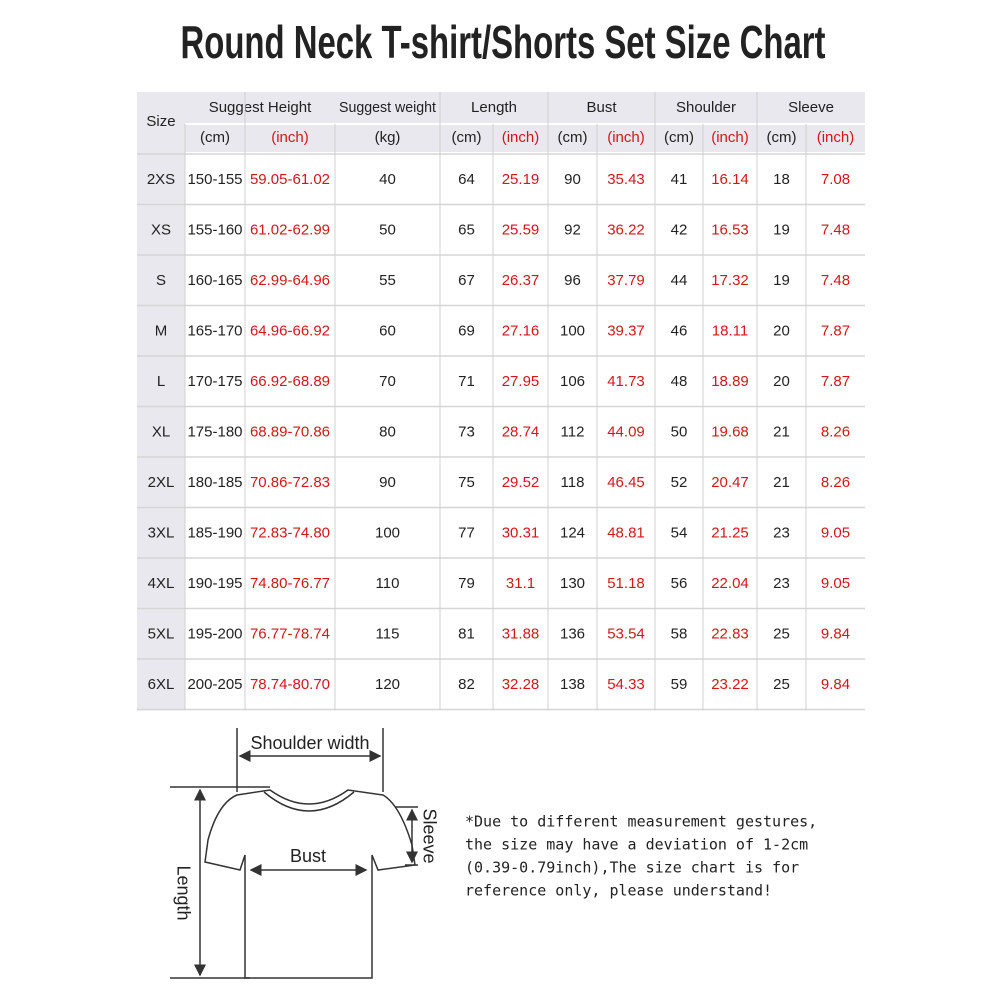  What do you see at coordinates (626, 482) in the screenshot?
I see `table-cell: 46.45` at bounding box center [626, 482].